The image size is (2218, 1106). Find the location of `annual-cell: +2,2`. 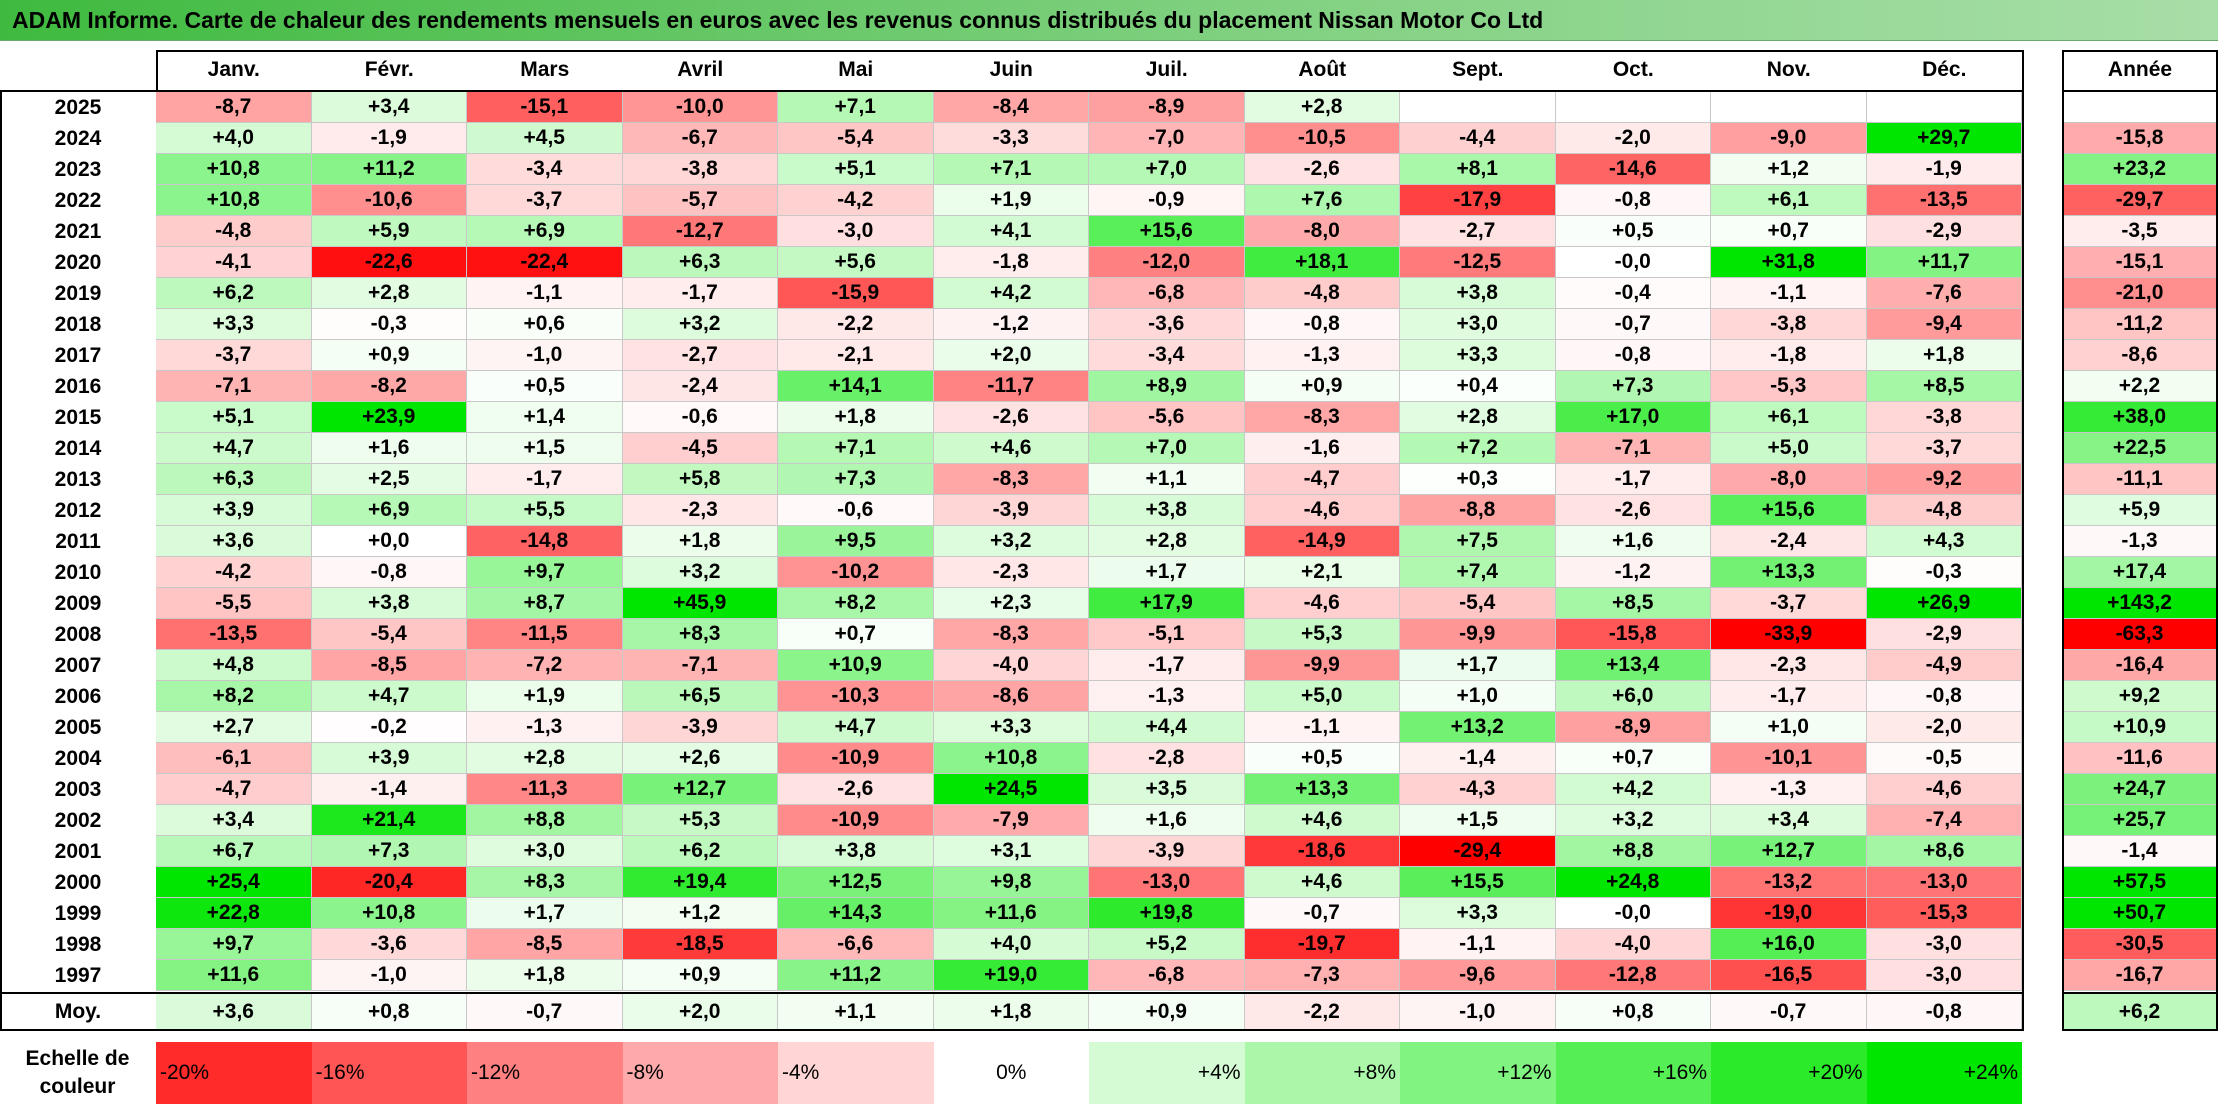

annual-cell: +2,2 is located at coordinates (2140, 386).